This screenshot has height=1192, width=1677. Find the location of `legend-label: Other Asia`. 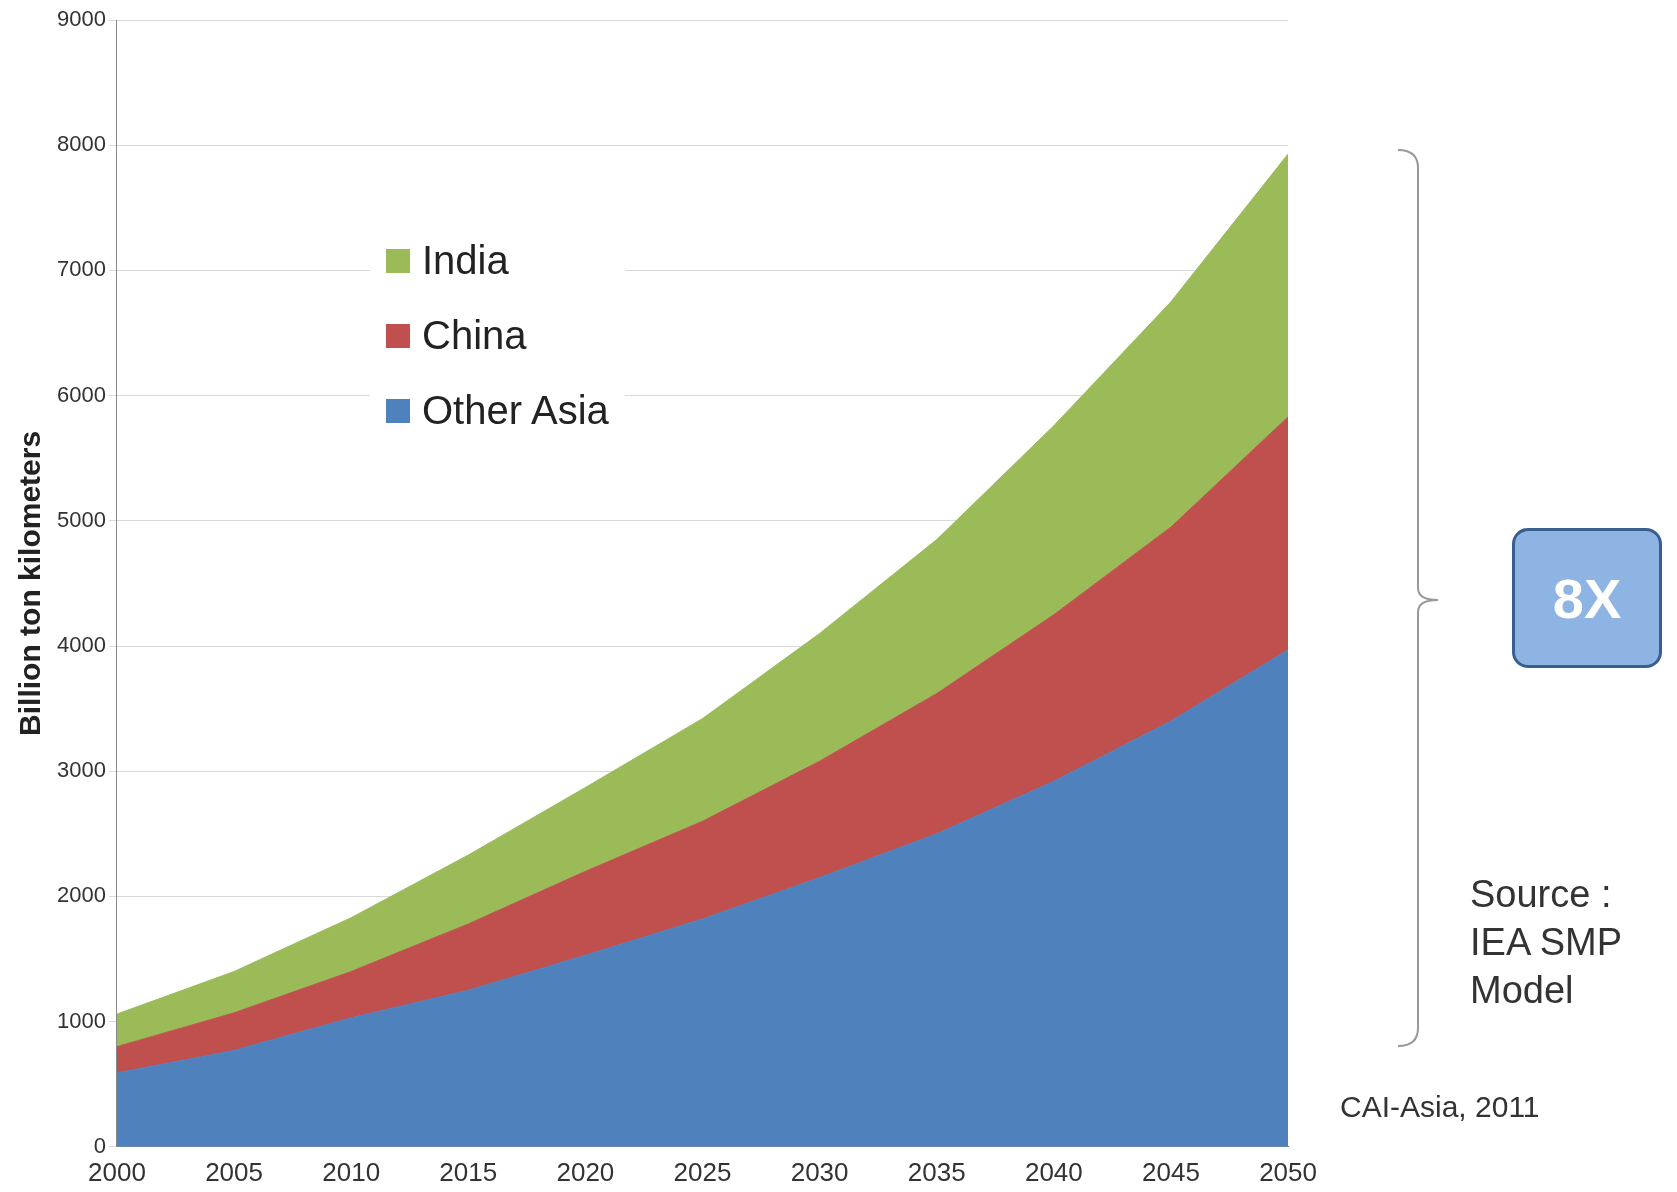

legend-label: Other Asia is located at coordinates (515, 410).